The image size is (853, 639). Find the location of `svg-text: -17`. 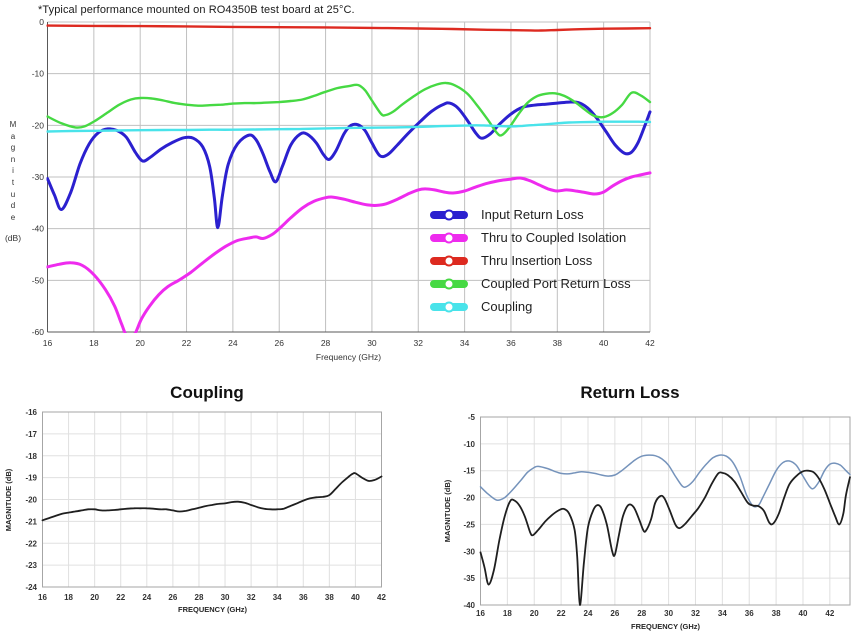

svg-text: -17 is located at coordinates (31, 434).